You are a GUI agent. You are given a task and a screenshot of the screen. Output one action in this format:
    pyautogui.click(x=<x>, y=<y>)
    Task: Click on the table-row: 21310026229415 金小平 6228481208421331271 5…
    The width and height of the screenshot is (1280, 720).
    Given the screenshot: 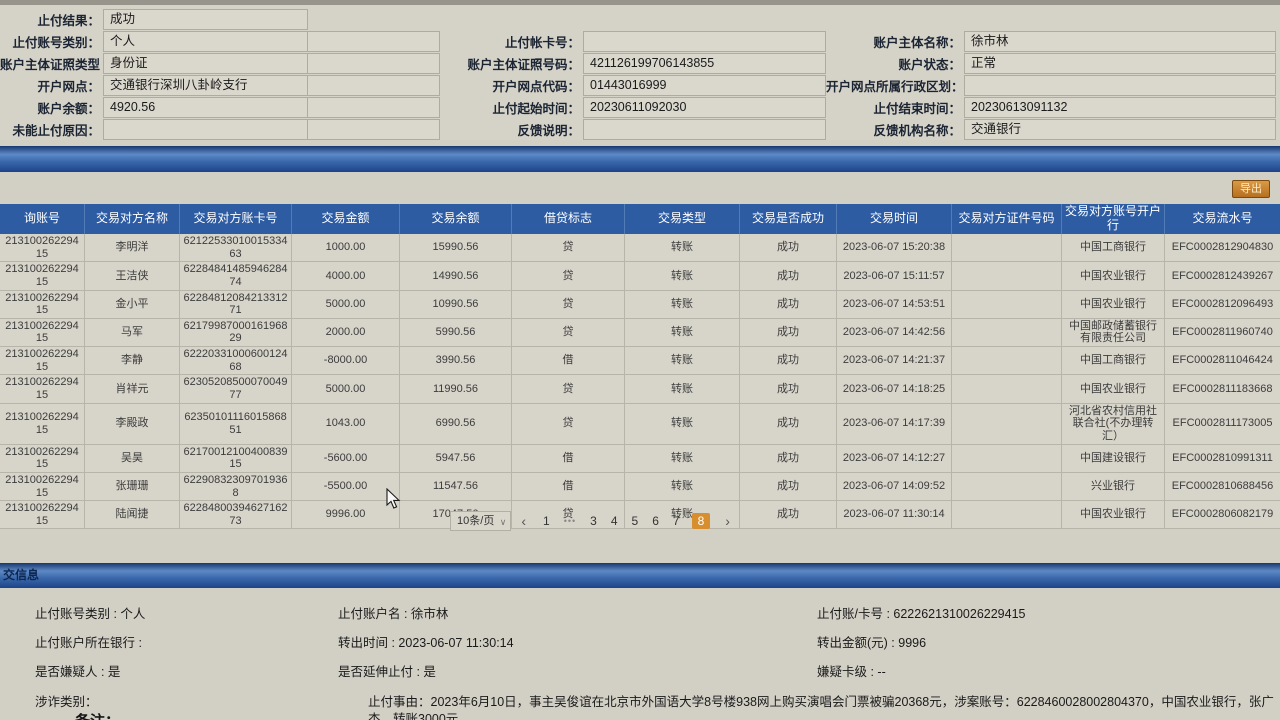 What is the action you would take?
    pyautogui.click(x=640, y=304)
    